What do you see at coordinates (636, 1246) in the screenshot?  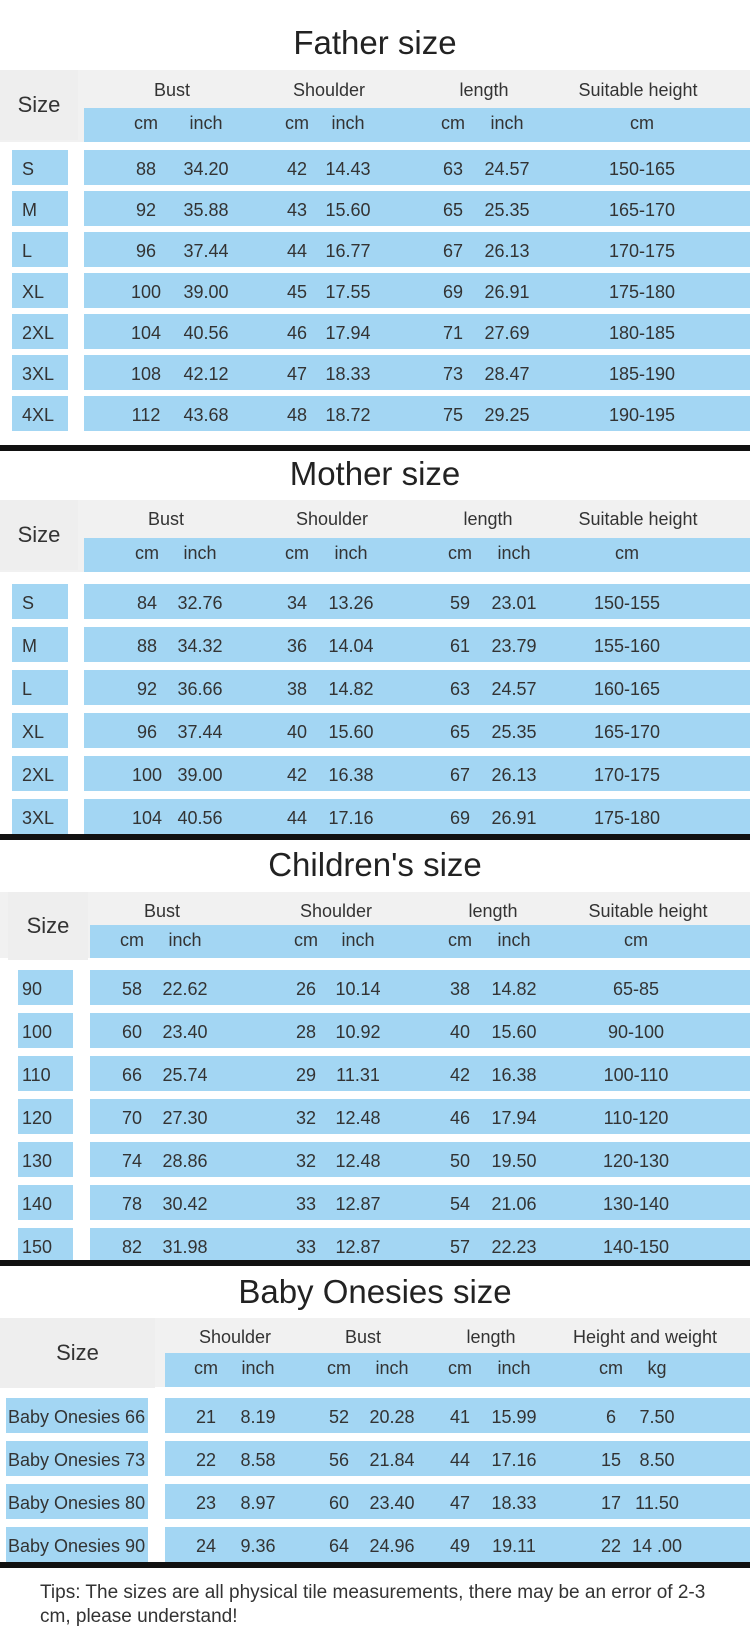 I see `table-cell: 140-150` at bounding box center [636, 1246].